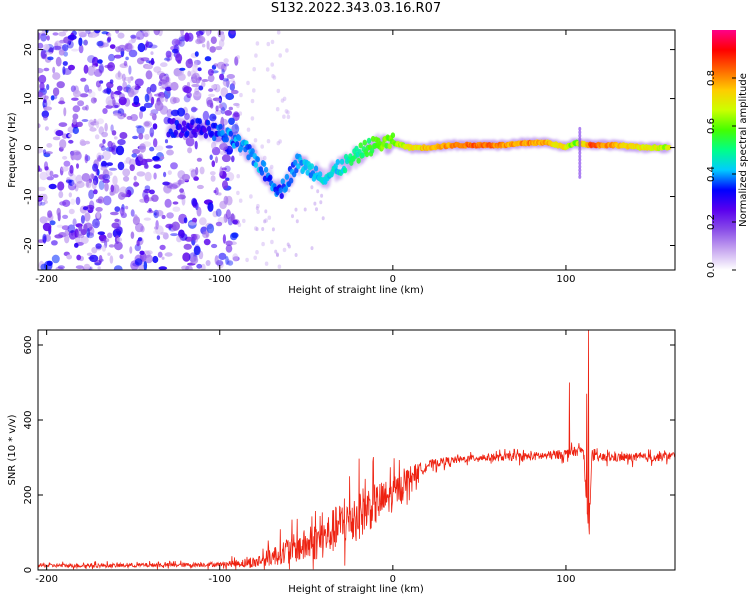 The image size is (750, 604). I want to click on y-tick-label: 0, so click(28, 570).